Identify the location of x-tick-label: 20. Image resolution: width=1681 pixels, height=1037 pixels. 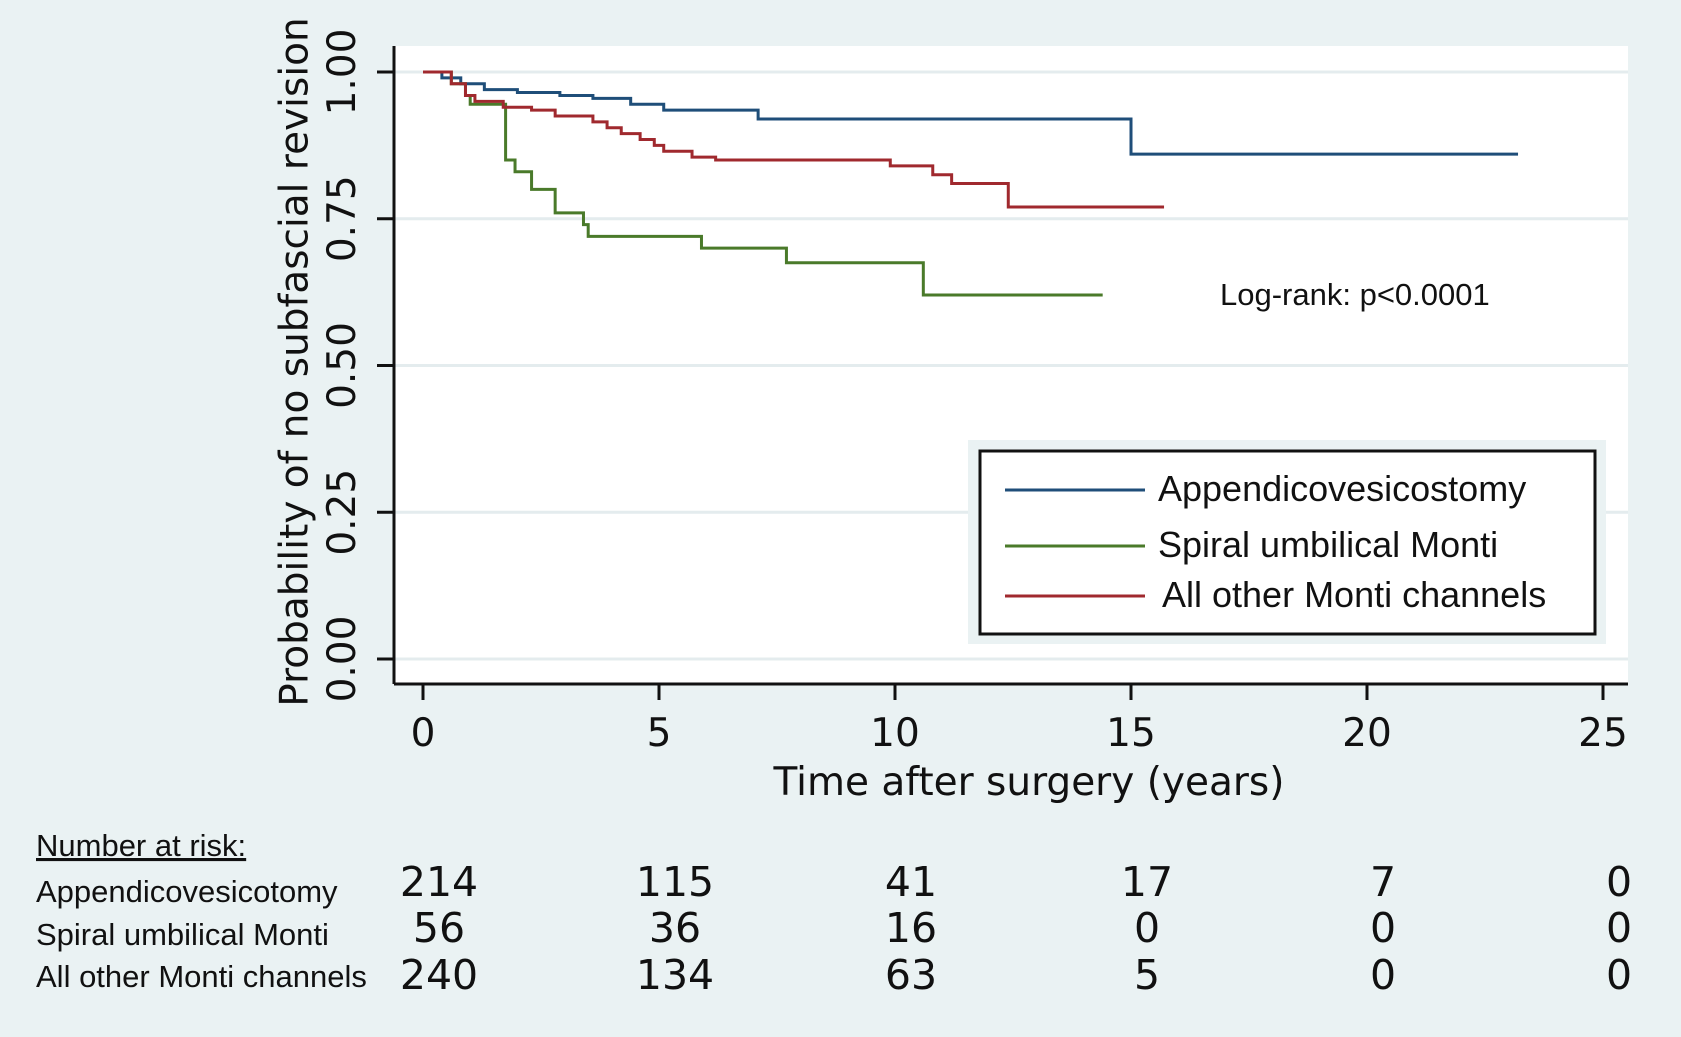
(1367, 733).